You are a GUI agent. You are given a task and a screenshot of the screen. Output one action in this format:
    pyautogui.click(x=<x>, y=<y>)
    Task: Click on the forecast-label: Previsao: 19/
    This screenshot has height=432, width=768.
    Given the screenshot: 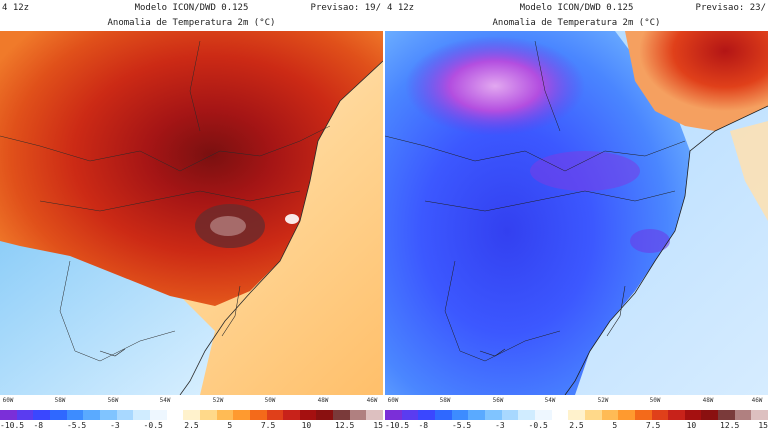 What is the action you would take?
    pyautogui.click(x=345, y=8)
    